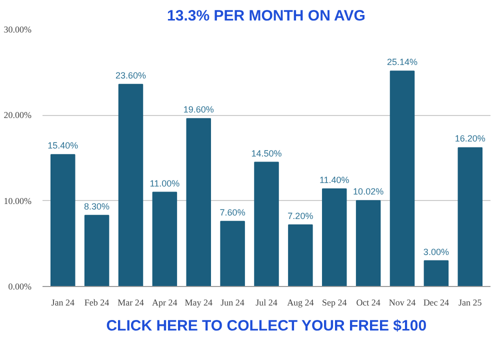 This screenshot has height=339, width=500. I want to click on x-tick-label: Feb 24, so click(97, 303).